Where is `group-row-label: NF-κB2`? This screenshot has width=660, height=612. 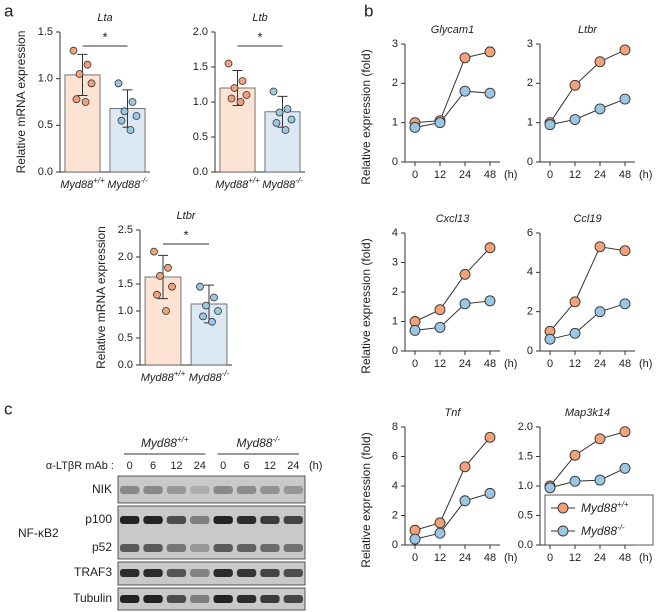 group-row-label: NF-κB2 is located at coordinates (38, 533).